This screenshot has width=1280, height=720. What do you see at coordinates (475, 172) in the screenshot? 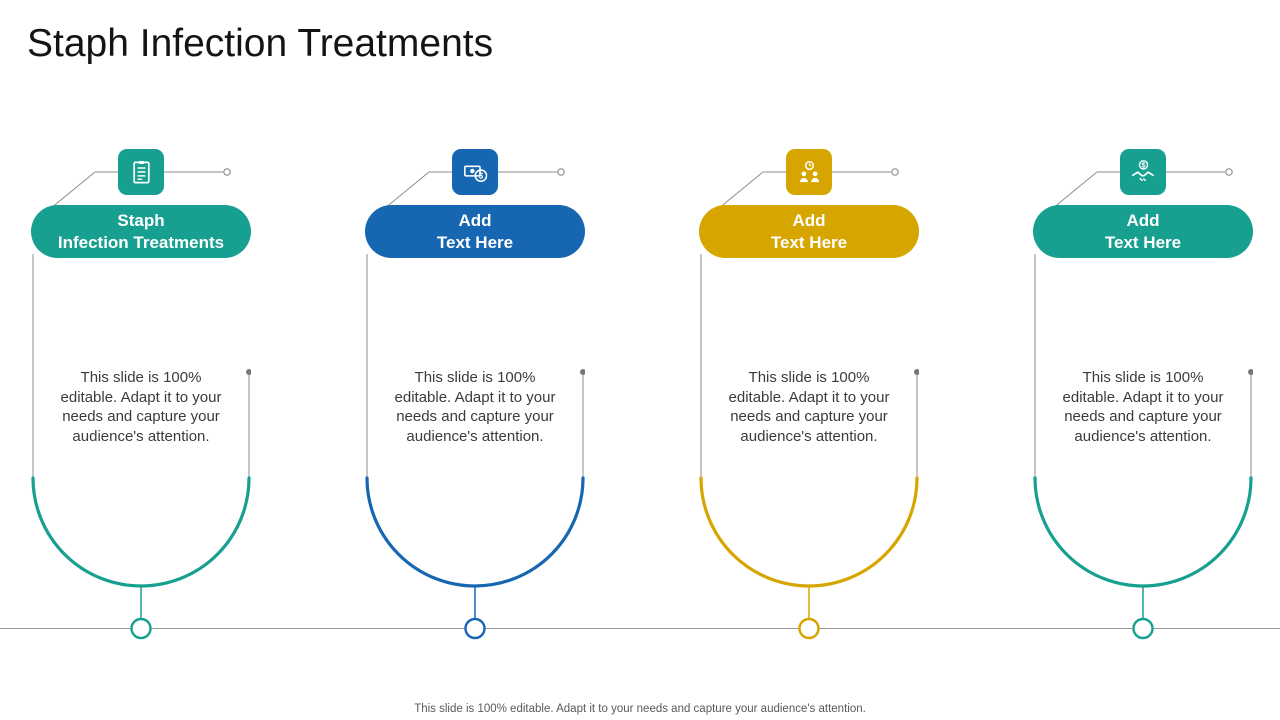
I see `money-coins-icon: $` at bounding box center [475, 172].